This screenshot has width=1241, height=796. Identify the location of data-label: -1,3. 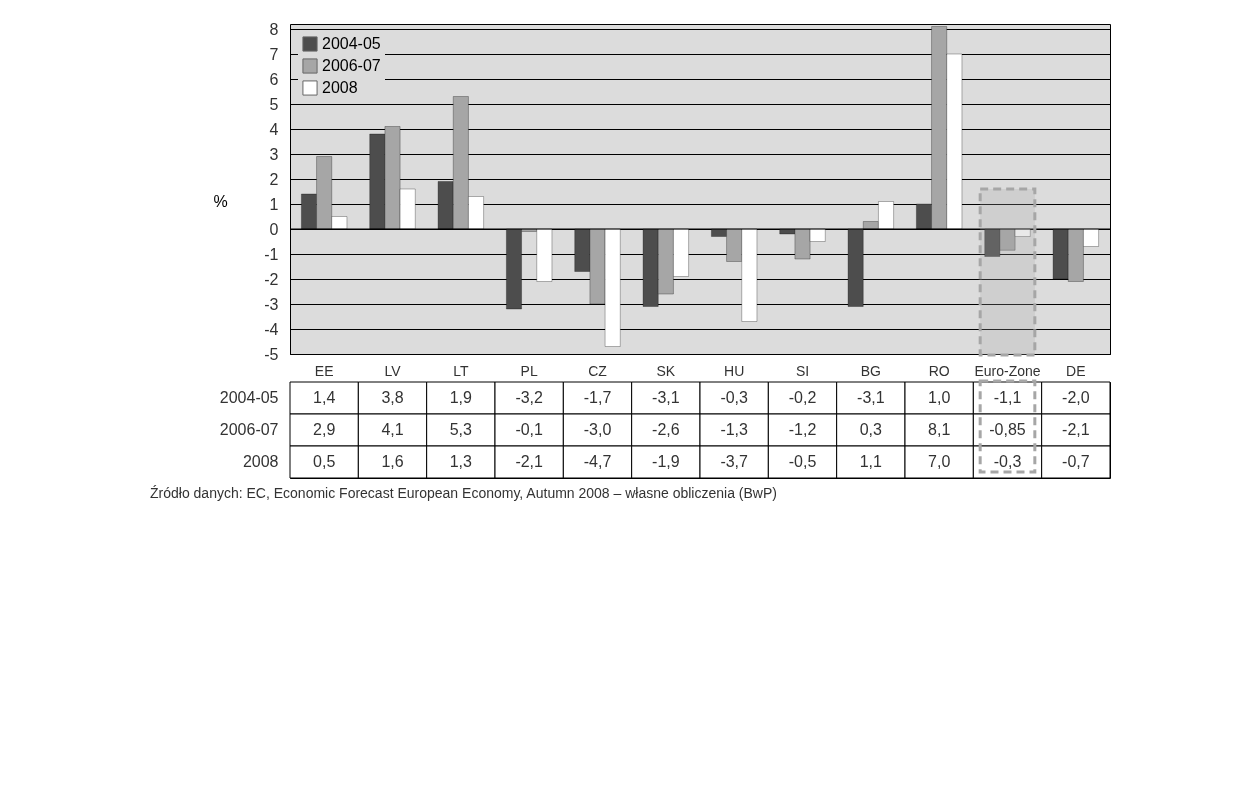
(734, 429).